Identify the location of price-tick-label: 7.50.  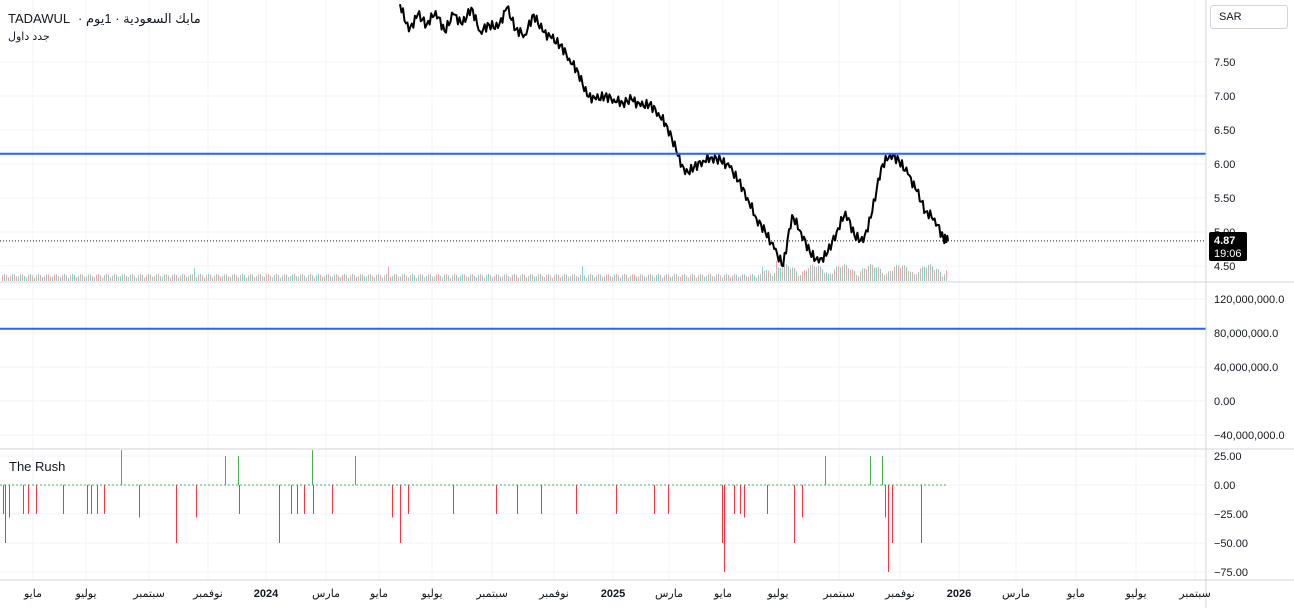
(1224, 63).